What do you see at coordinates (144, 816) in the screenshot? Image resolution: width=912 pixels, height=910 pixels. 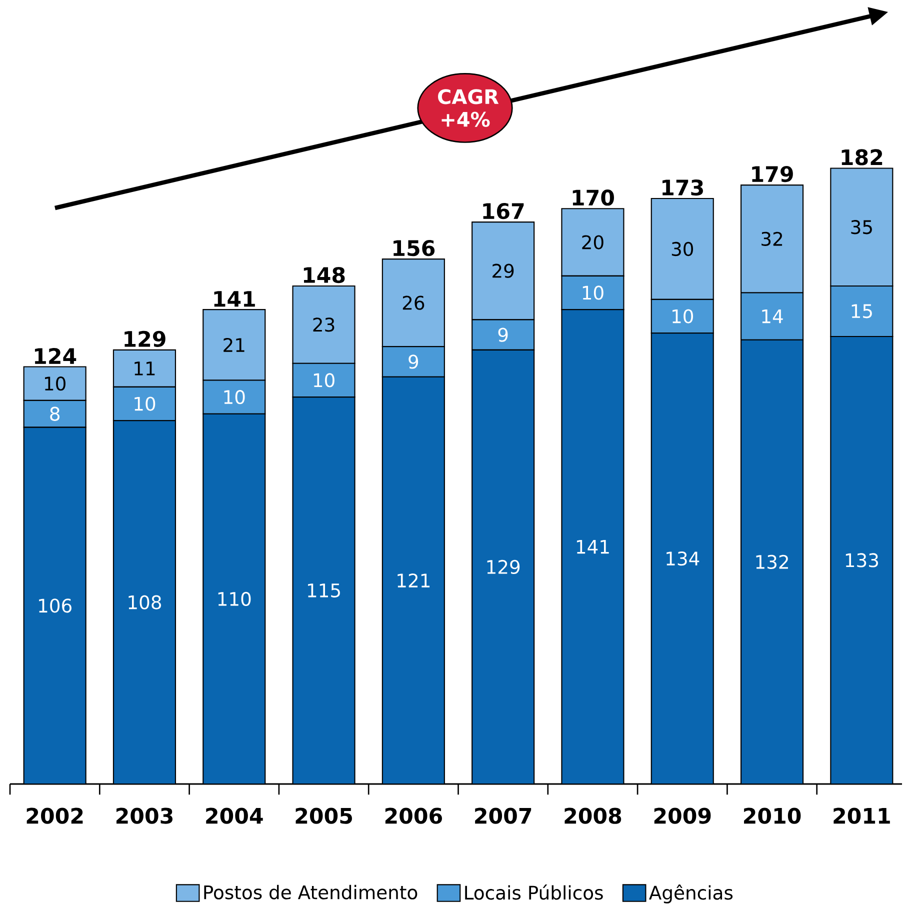 I see `x-tick-label: 2003` at bounding box center [144, 816].